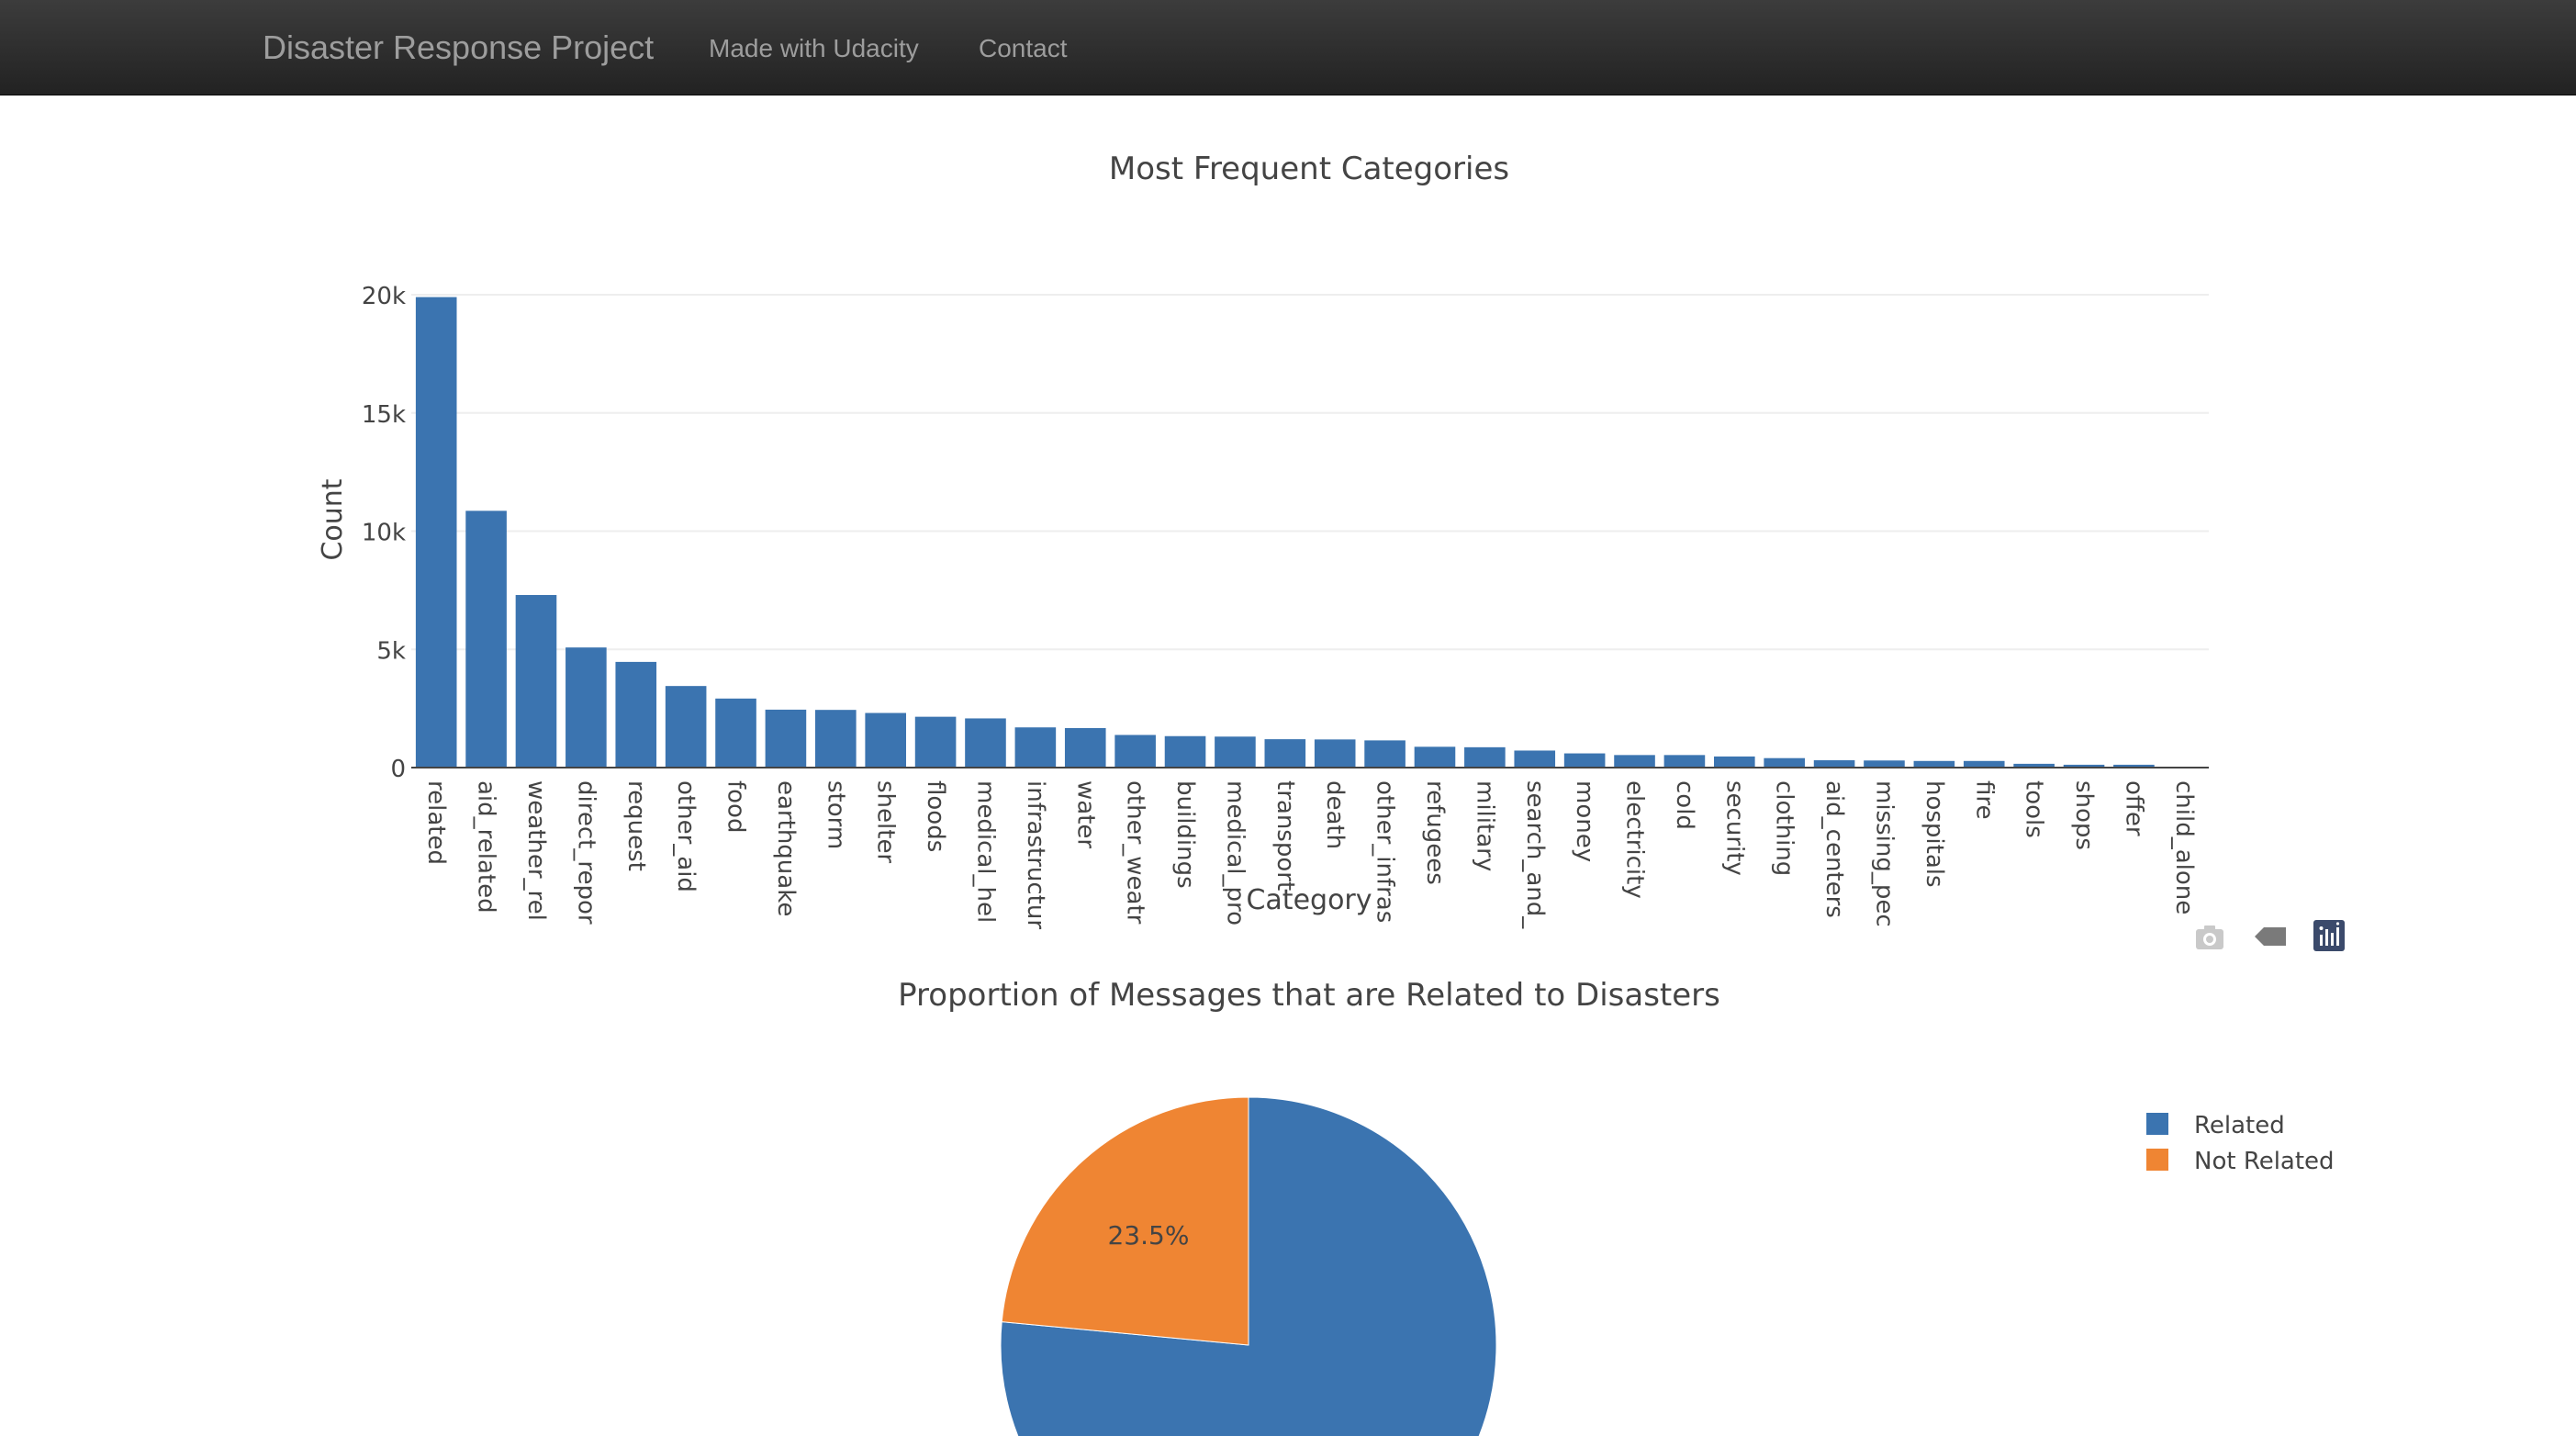  Describe the element at coordinates (1684, 761) in the screenshot. I see `bar-cold` at that location.